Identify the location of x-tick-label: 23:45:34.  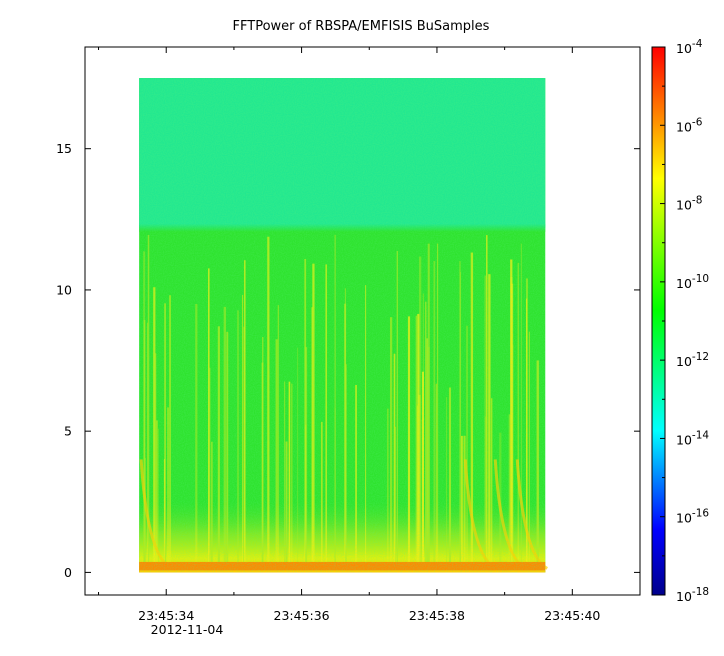
(166, 615).